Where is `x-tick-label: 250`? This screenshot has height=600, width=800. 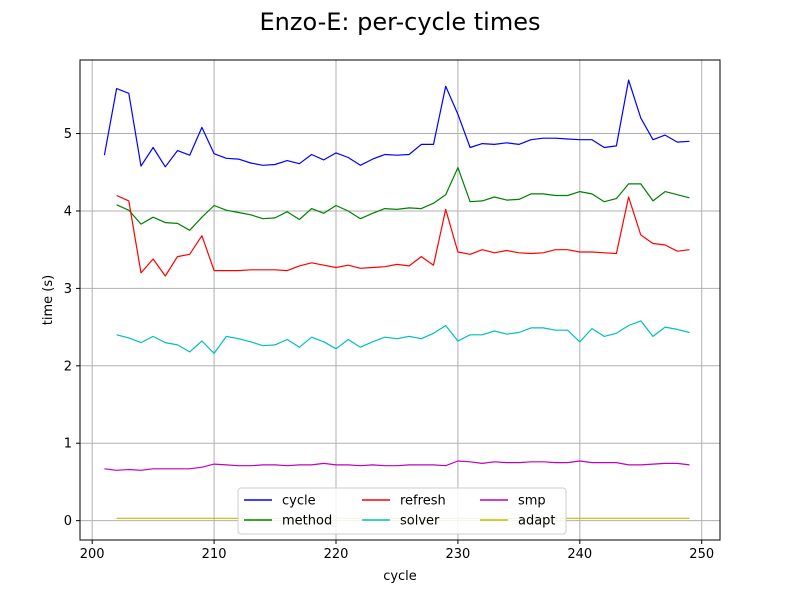 x-tick-label: 250 is located at coordinates (701, 554).